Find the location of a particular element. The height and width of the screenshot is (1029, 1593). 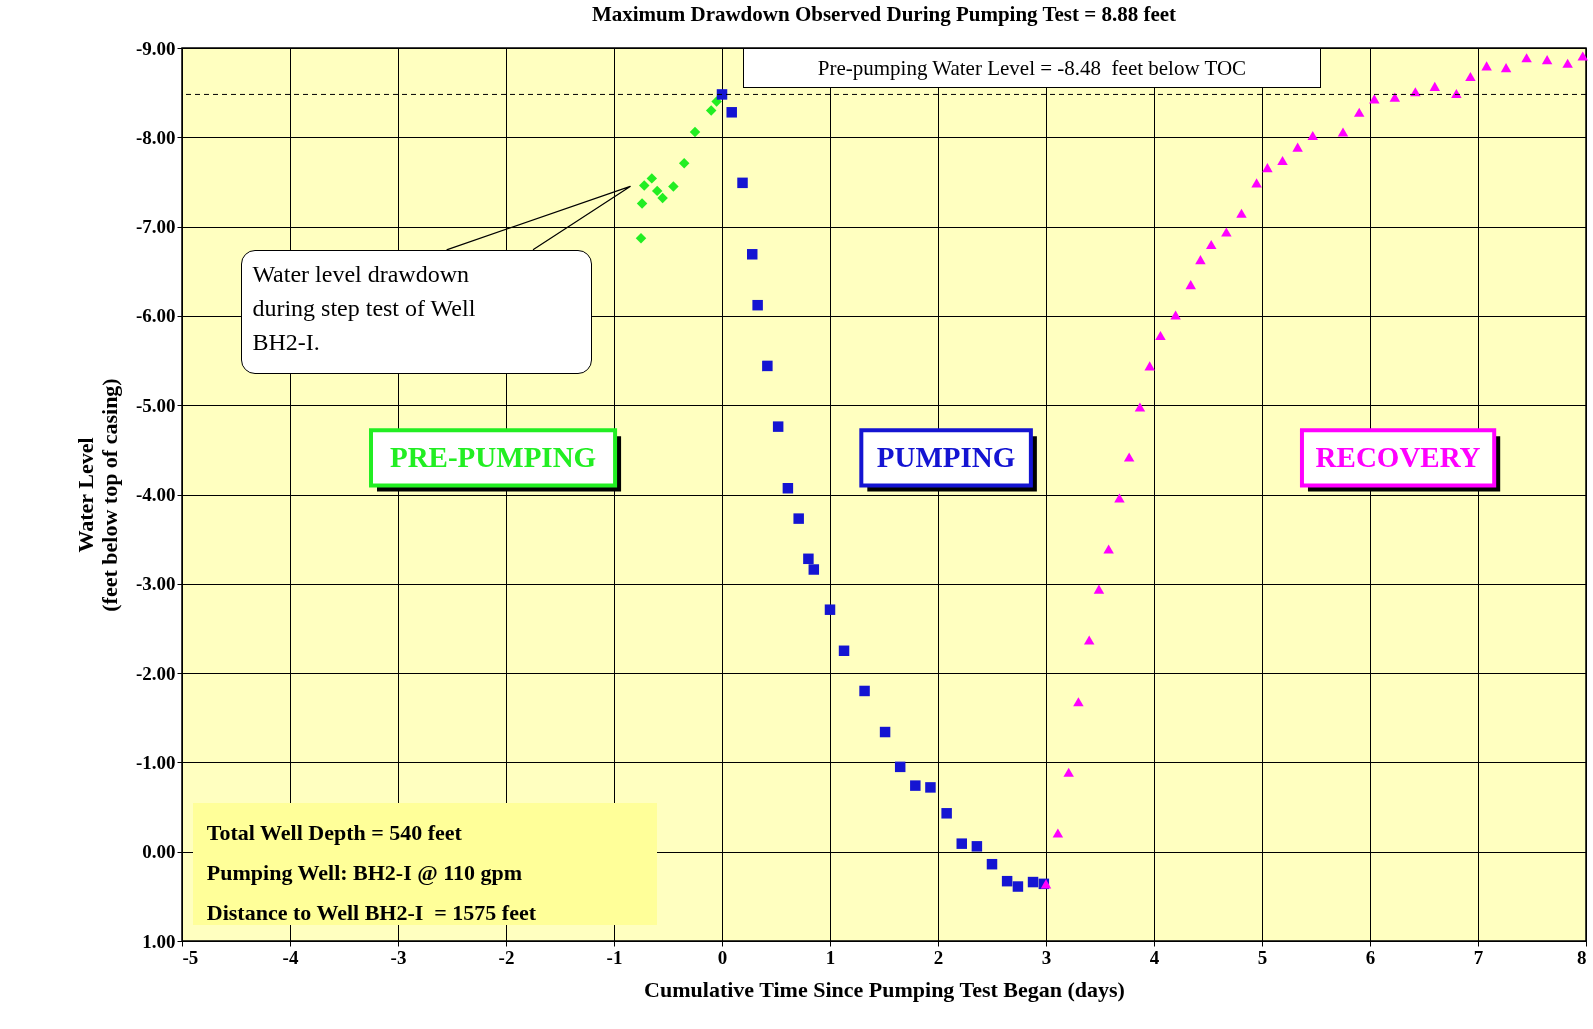

y-tick-label: -8.00 is located at coordinates (155, 137).